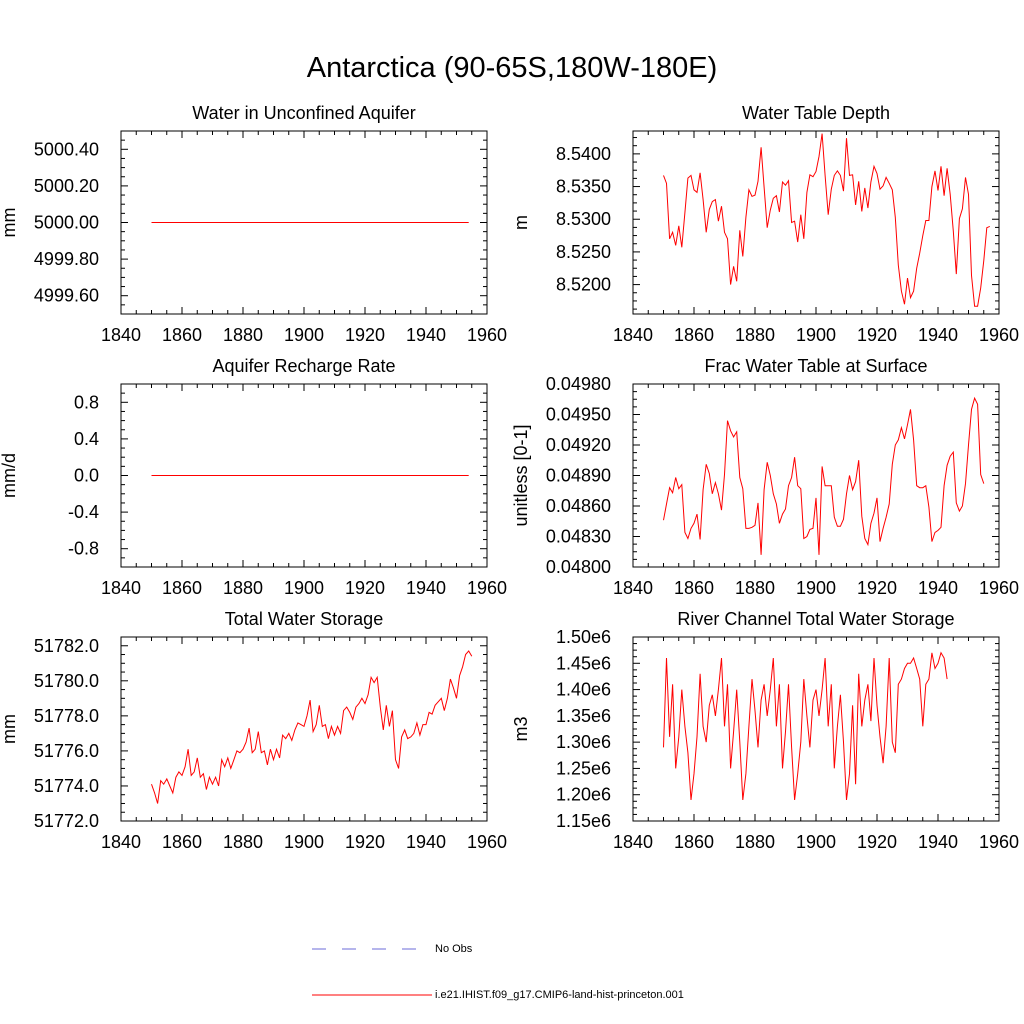 This screenshot has width=1024, height=1024. What do you see at coordinates (454, 949) in the screenshot?
I see `legend-obs-label: No Obs` at bounding box center [454, 949].